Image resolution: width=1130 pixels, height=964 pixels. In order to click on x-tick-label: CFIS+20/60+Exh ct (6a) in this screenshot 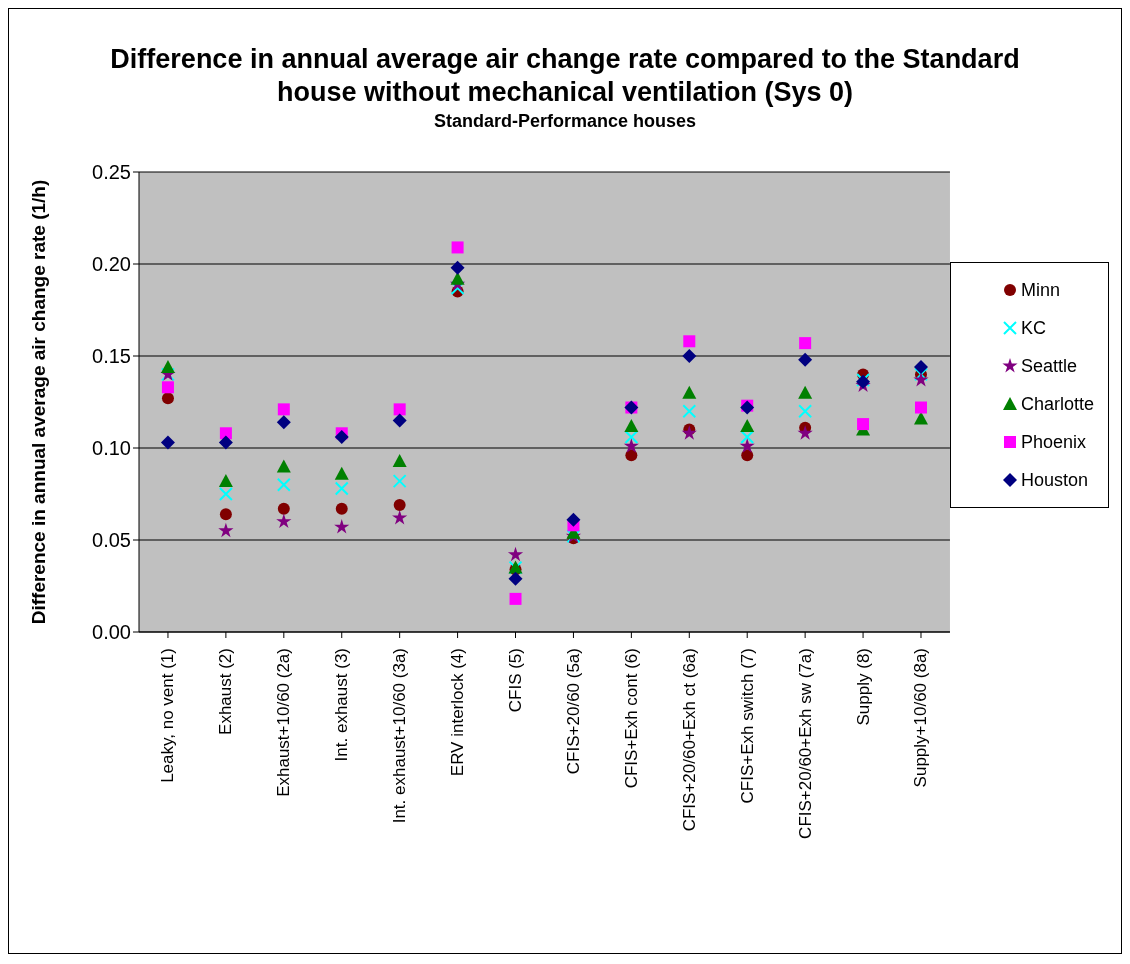, I will do `click(689, 740)`.